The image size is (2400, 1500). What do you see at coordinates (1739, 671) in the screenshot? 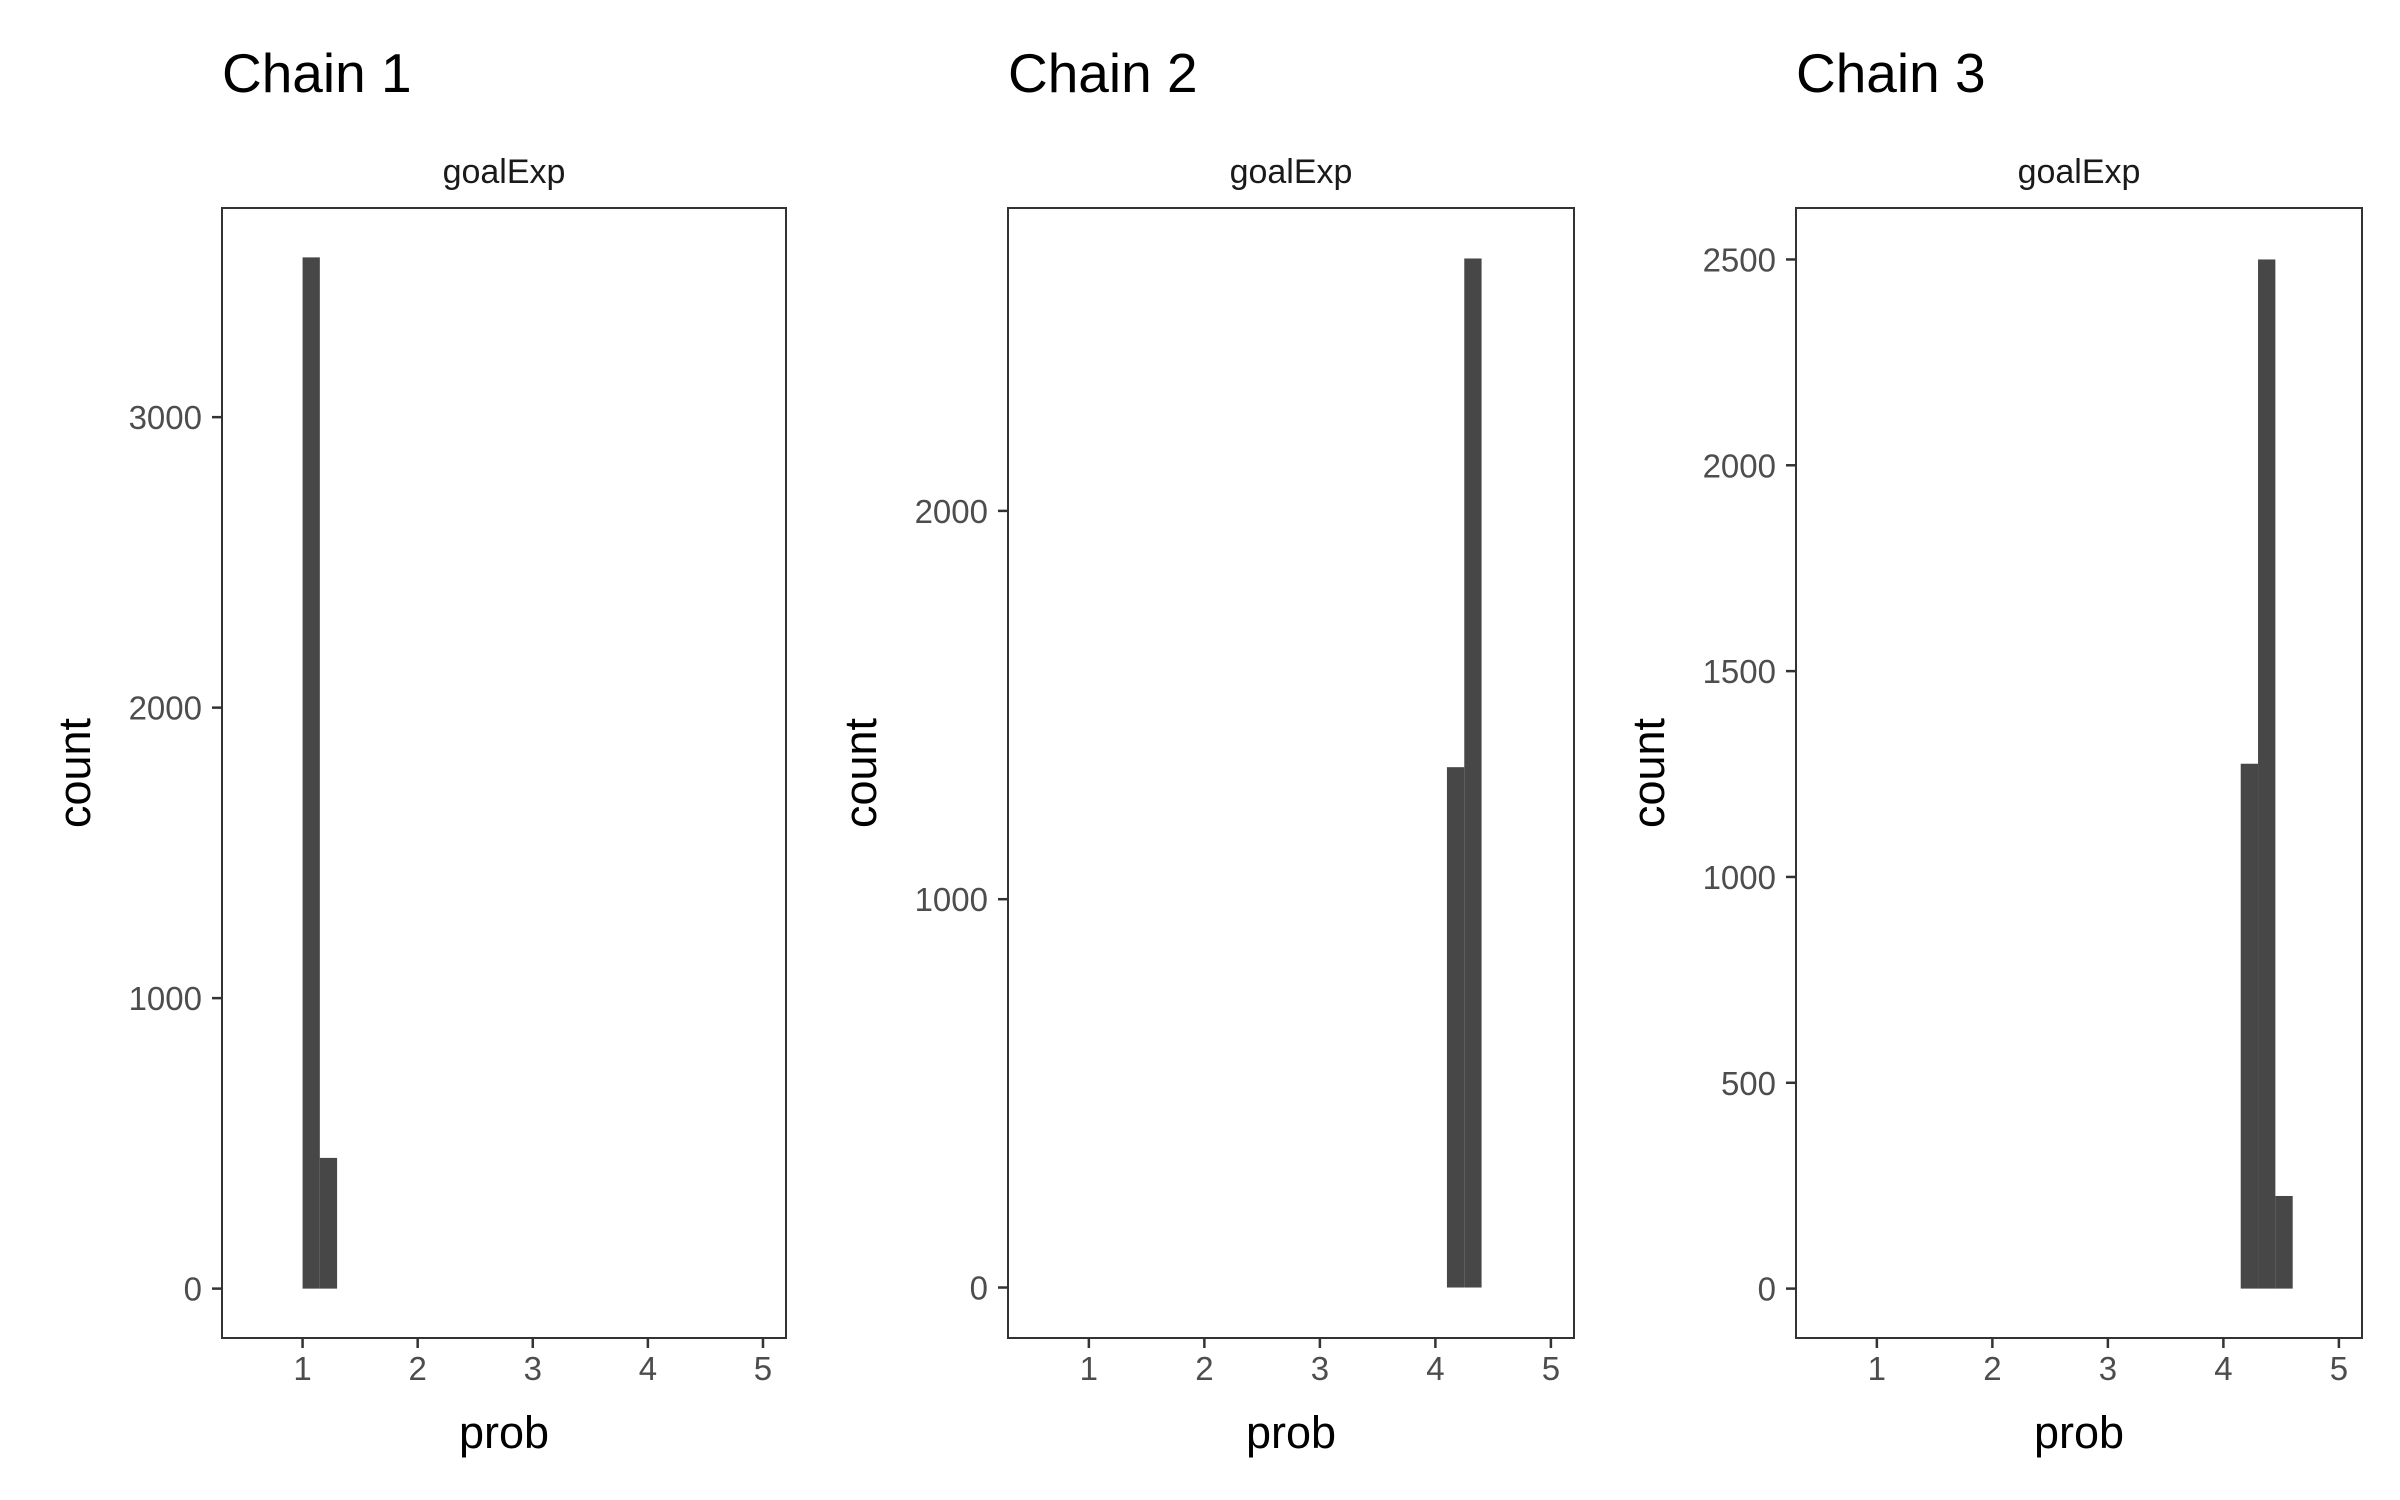
I see `y-tick-label: 1500` at bounding box center [1739, 671].